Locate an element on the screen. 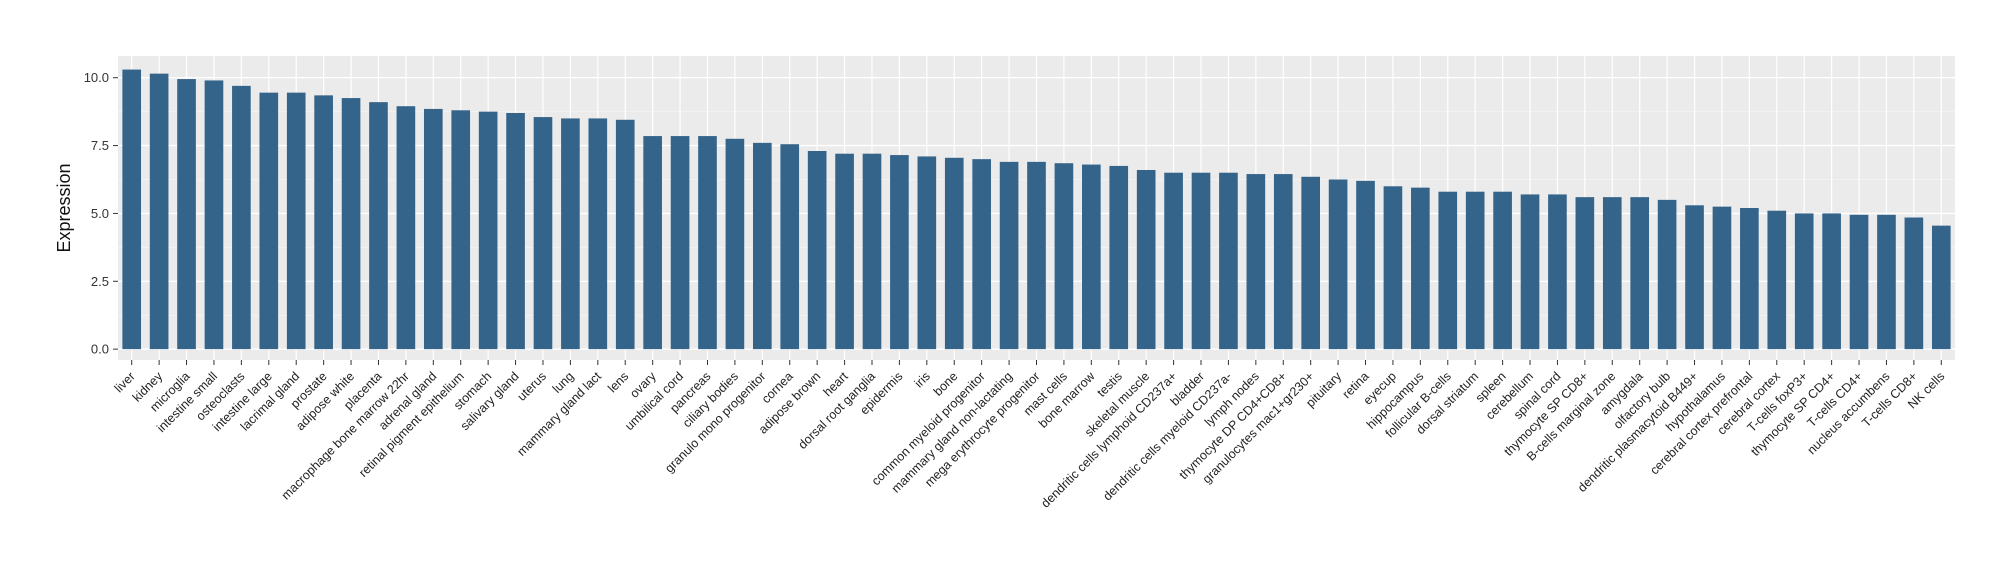 This screenshot has height=585, width=2000. y-tick-label: 7.5 is located at coordinates (100, 145).